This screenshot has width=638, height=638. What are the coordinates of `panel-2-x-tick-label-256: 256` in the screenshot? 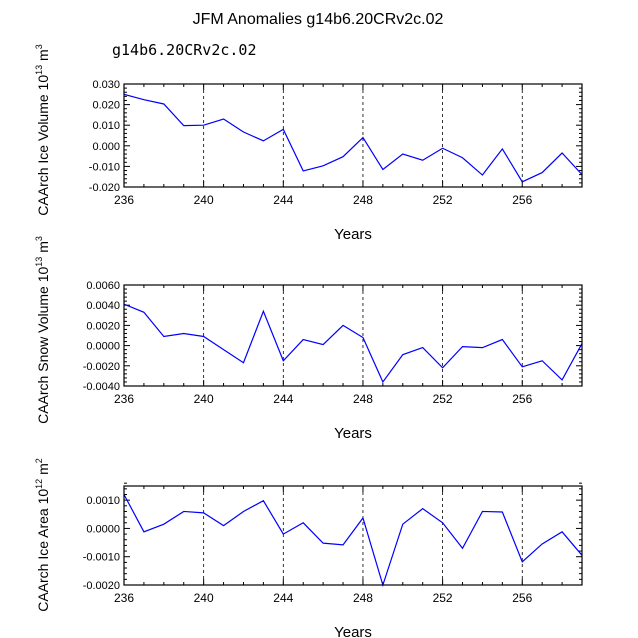 It's located at (522, 598).